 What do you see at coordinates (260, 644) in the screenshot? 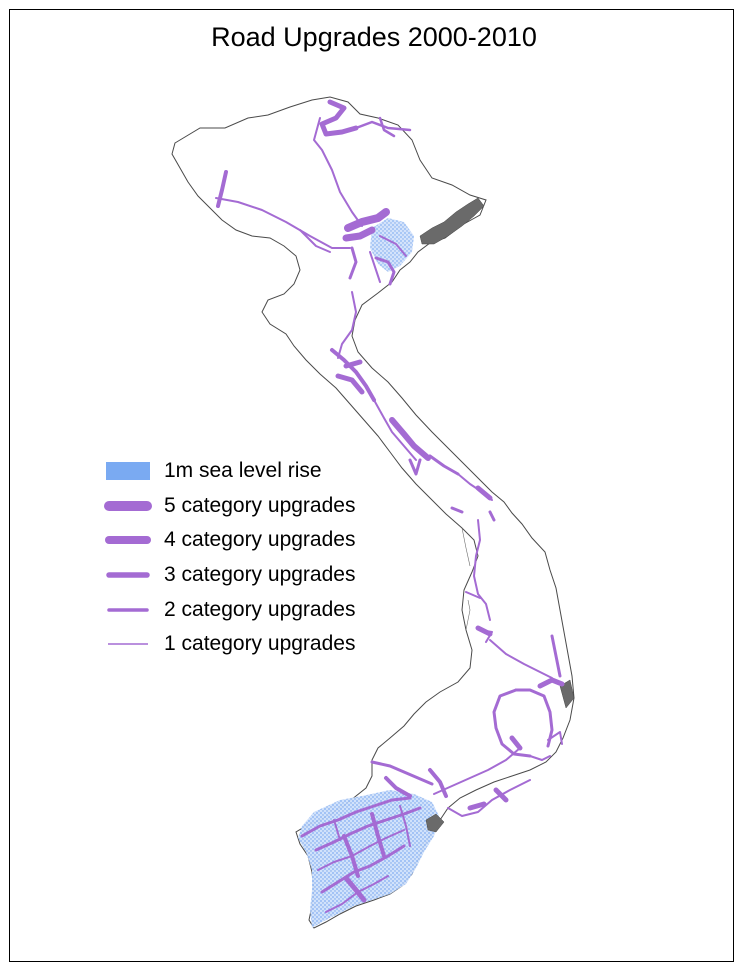
I see `legend-label: 1 category upgrades` at bounding box center [260, 644].